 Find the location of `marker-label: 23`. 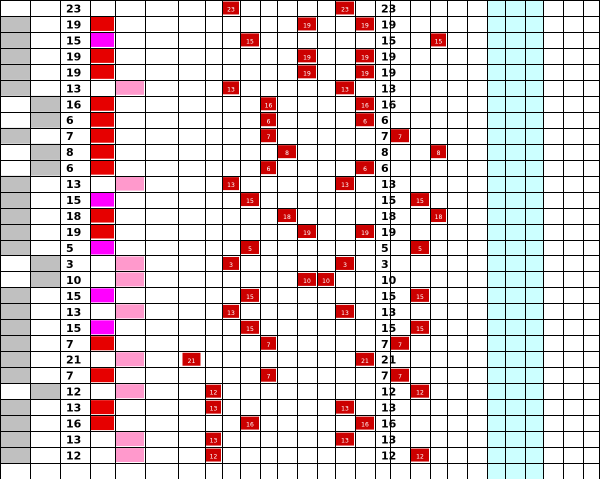

marker-label: 23 is located at coordinates (345, 9).